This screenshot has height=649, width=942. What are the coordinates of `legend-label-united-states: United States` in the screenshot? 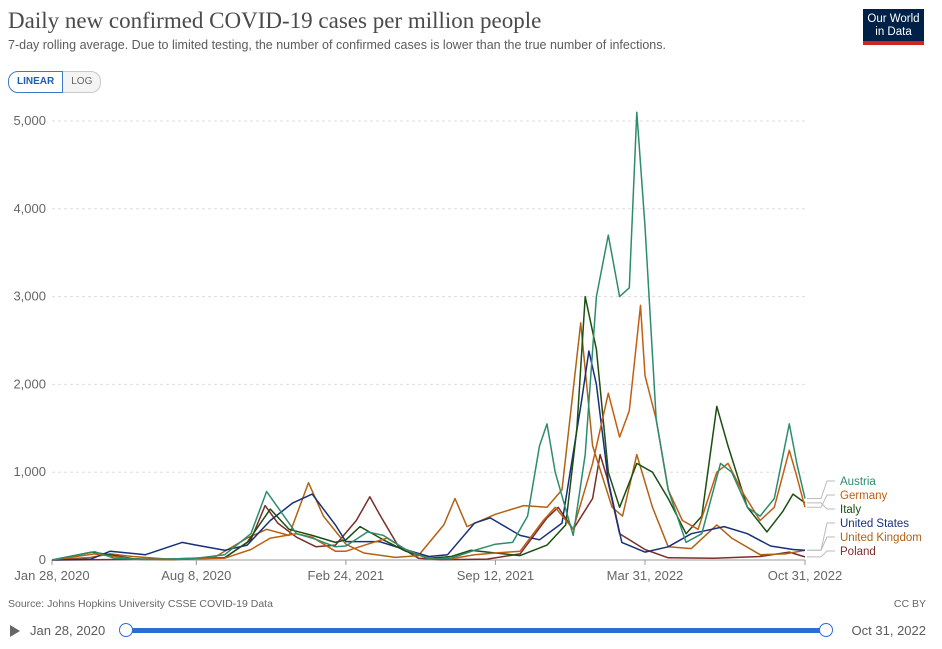 It's located at (874, 524).